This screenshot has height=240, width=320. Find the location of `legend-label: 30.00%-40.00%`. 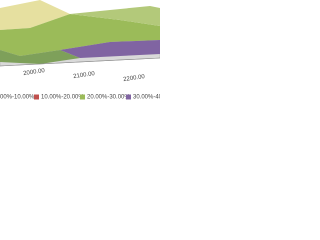

legend-label: 30.00%-40.00% is located at coordinates (146, 98).